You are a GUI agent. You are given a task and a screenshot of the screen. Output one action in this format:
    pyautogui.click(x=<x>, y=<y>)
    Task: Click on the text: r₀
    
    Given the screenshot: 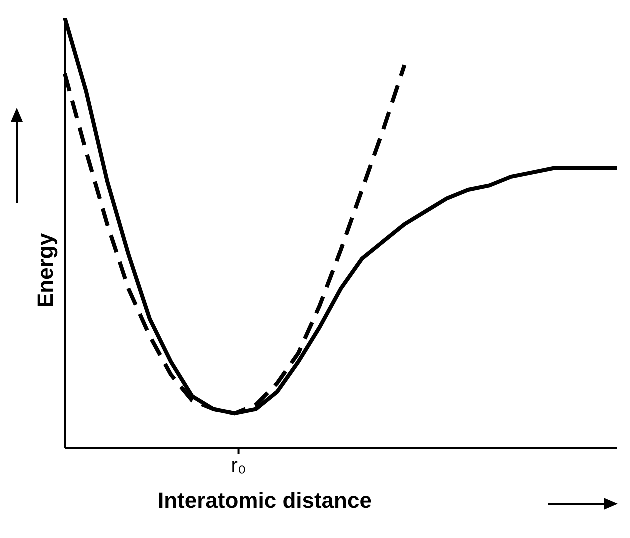 What is the action you would take?
    pyautogui.click(x=238, y=466)
    